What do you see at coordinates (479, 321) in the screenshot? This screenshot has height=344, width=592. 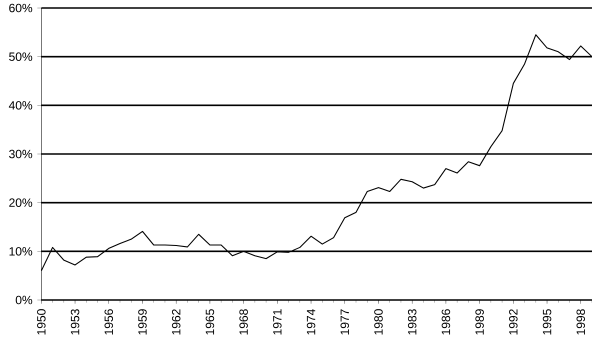 I see `x-tick-label: 1989` at bounding box center [479, 321].